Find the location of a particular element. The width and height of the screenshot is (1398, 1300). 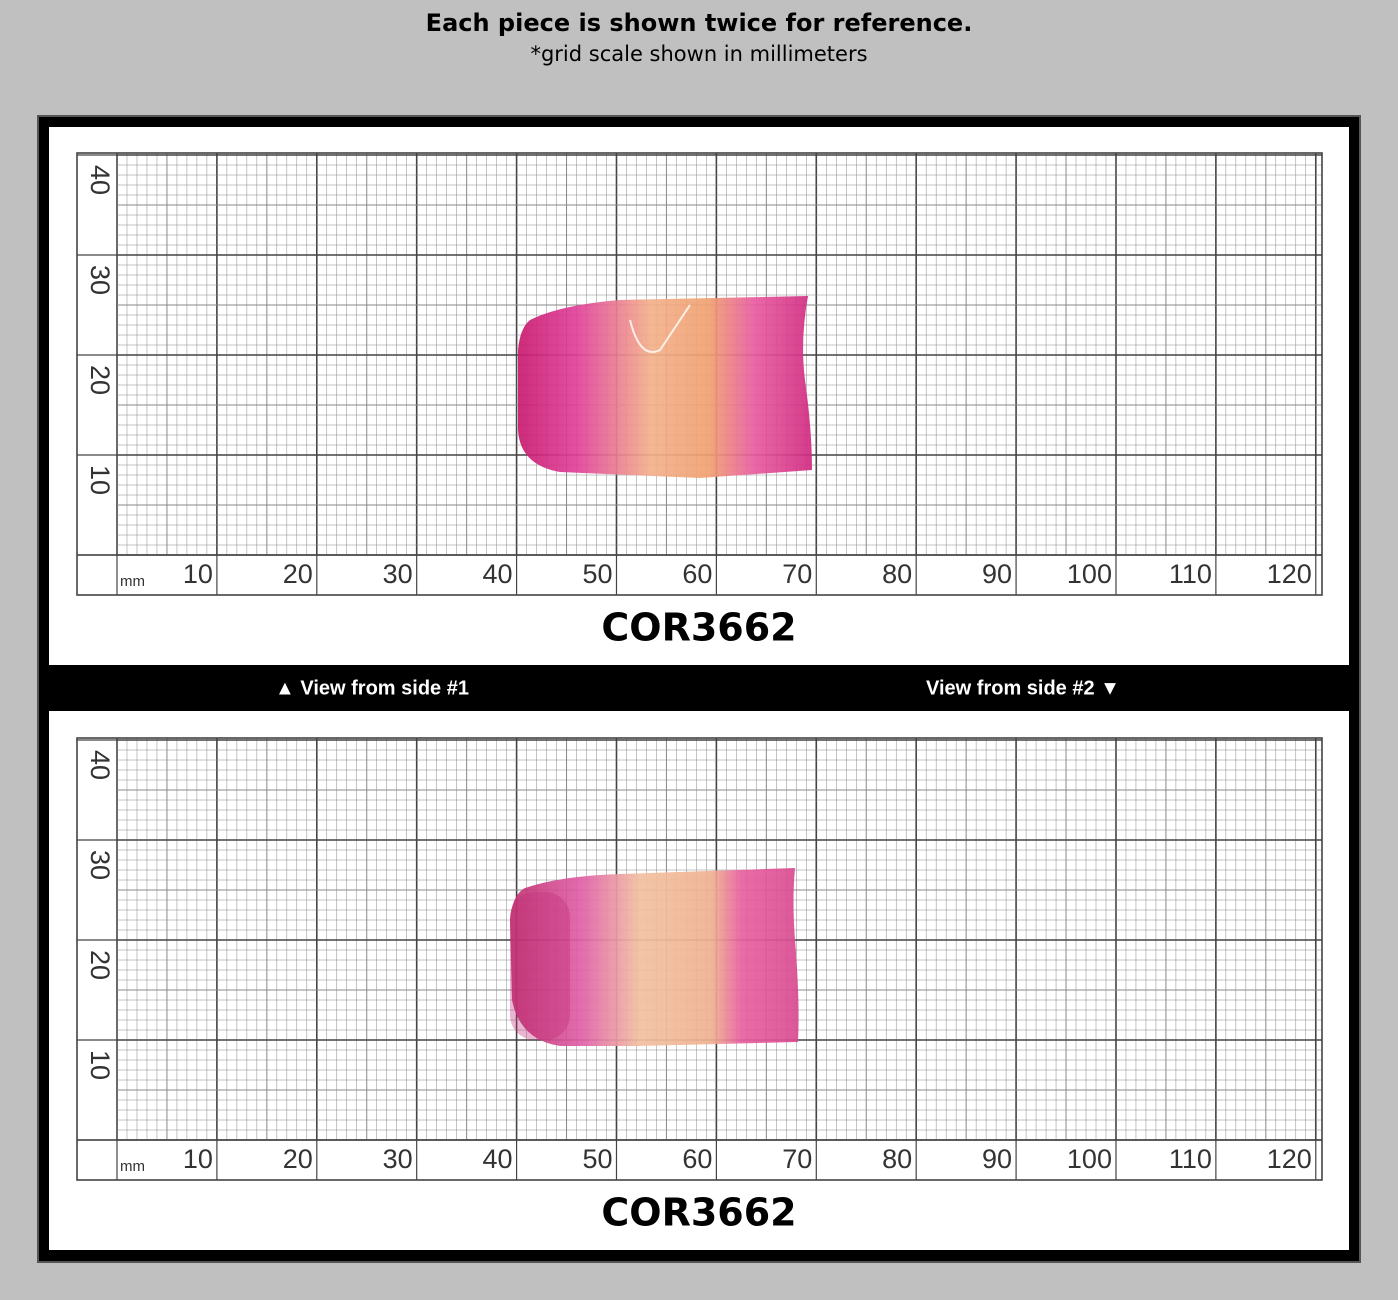

side-label: ▲ View from side #1 is located at coordinates (372, 688).